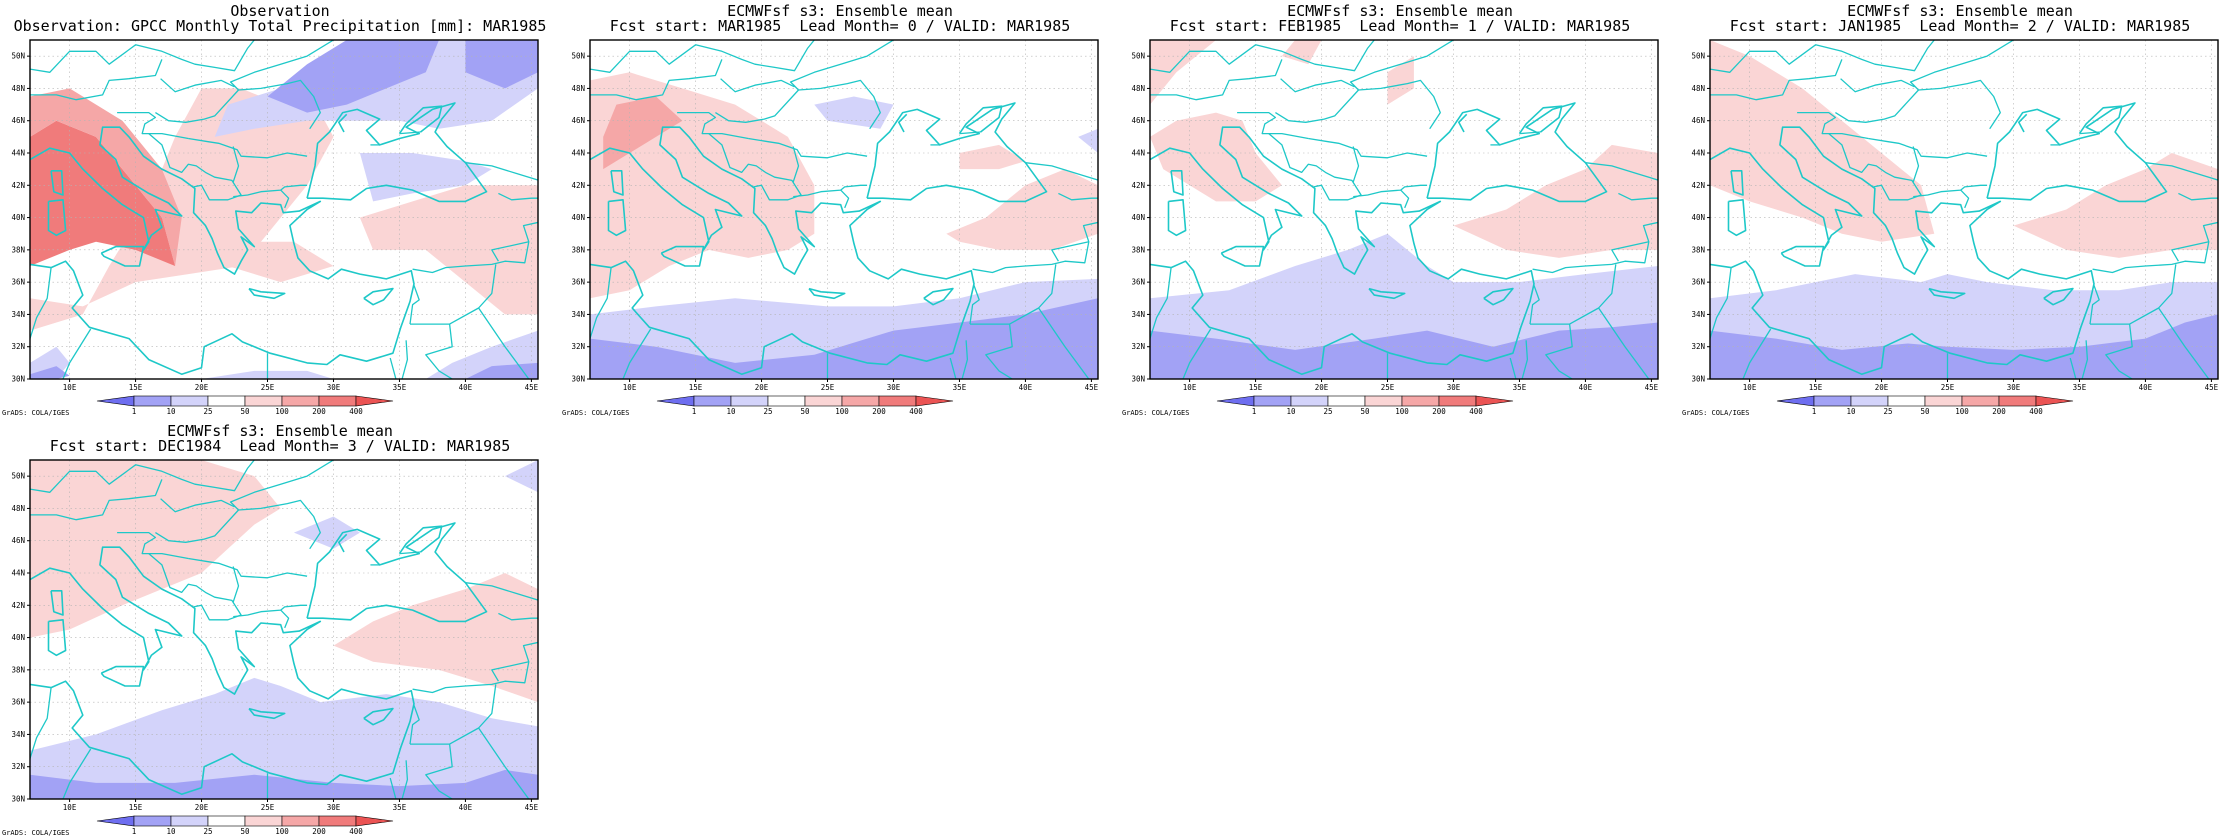  What do you see at coordinates (578, 249) in the screenshot?
I see `lat-tick-label: 38N` at bounding box center [578, 249].